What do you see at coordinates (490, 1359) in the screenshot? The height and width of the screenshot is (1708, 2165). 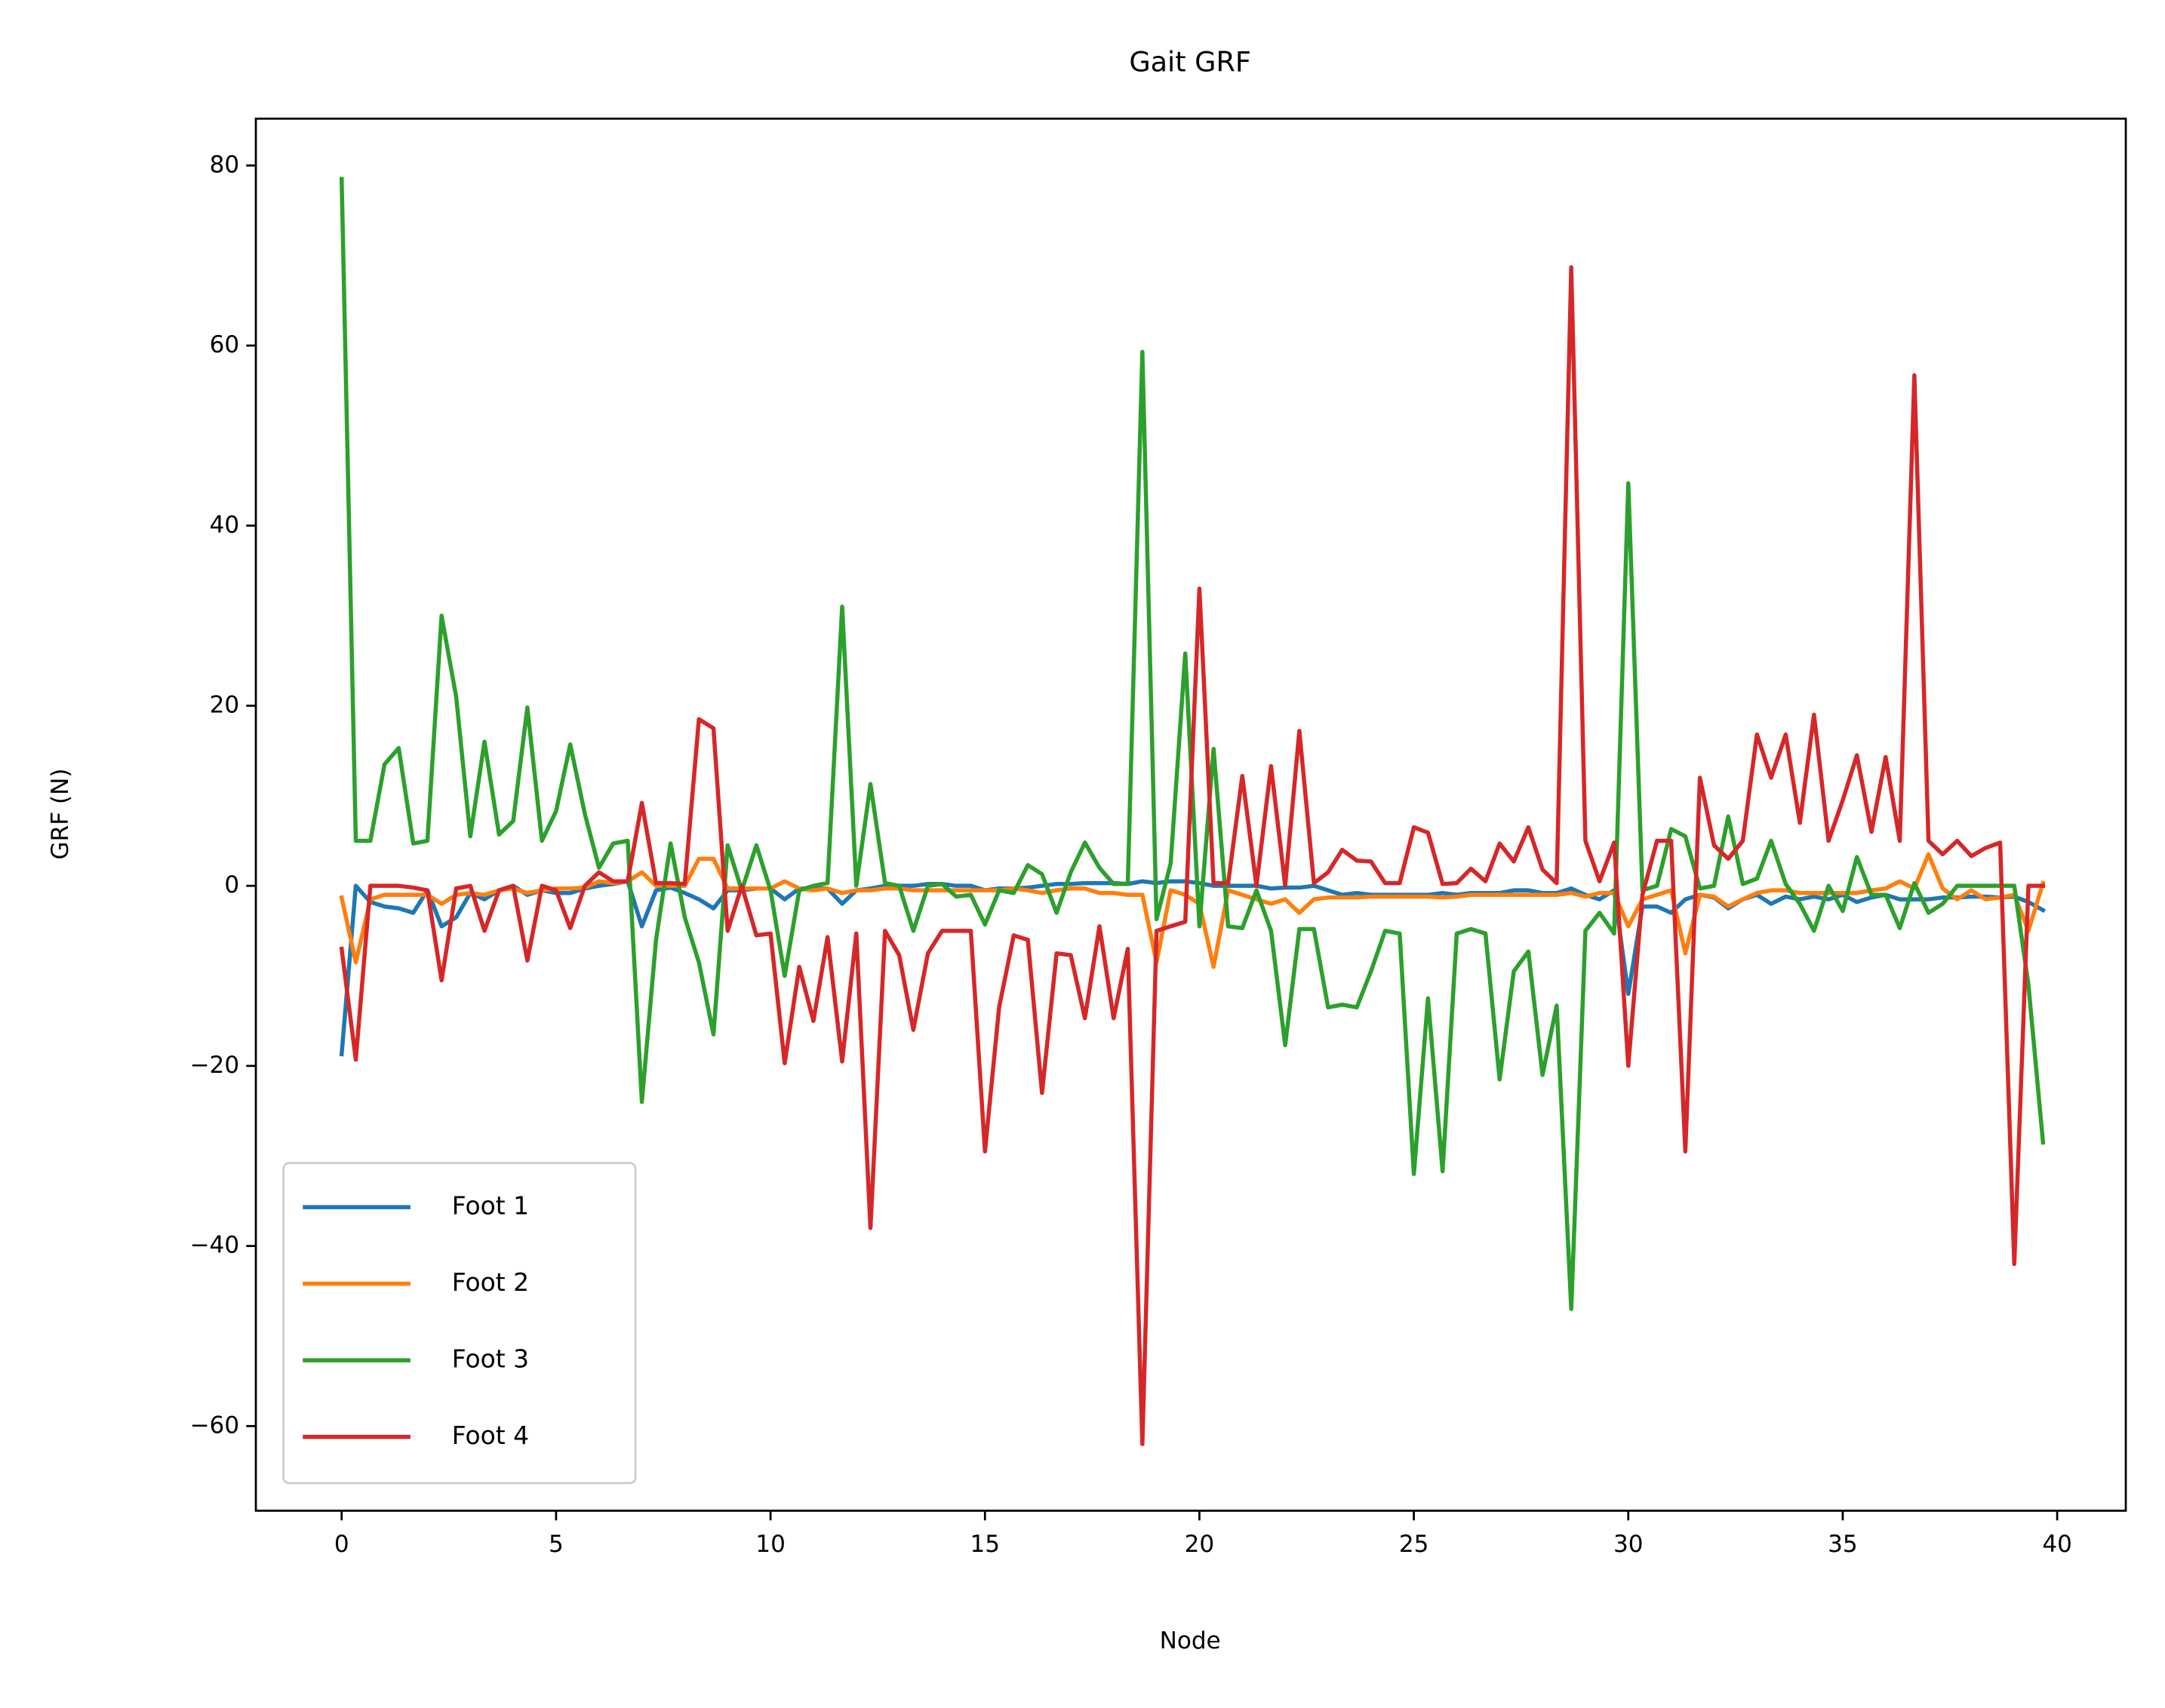 I see `legend-label: Foot 3` at bounding box center [490, 1359].